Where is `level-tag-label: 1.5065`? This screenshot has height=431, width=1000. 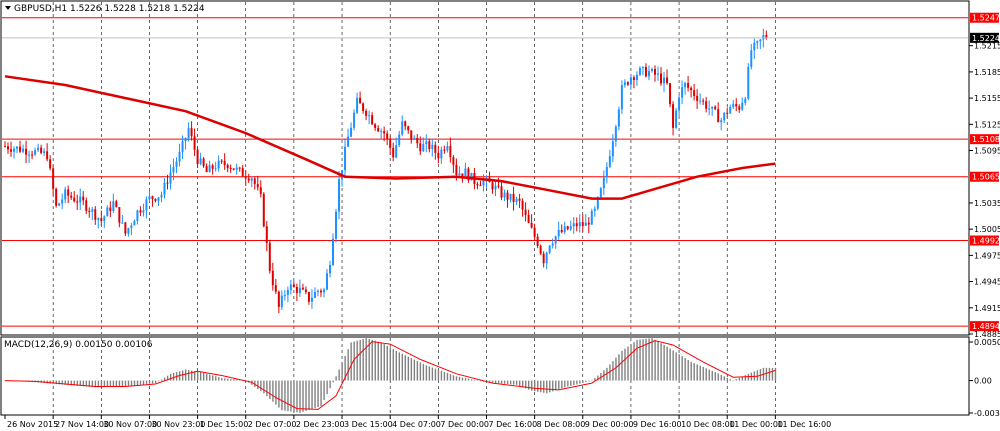
level-tag-label: 1.5065 is located at coordinates (986, 177).